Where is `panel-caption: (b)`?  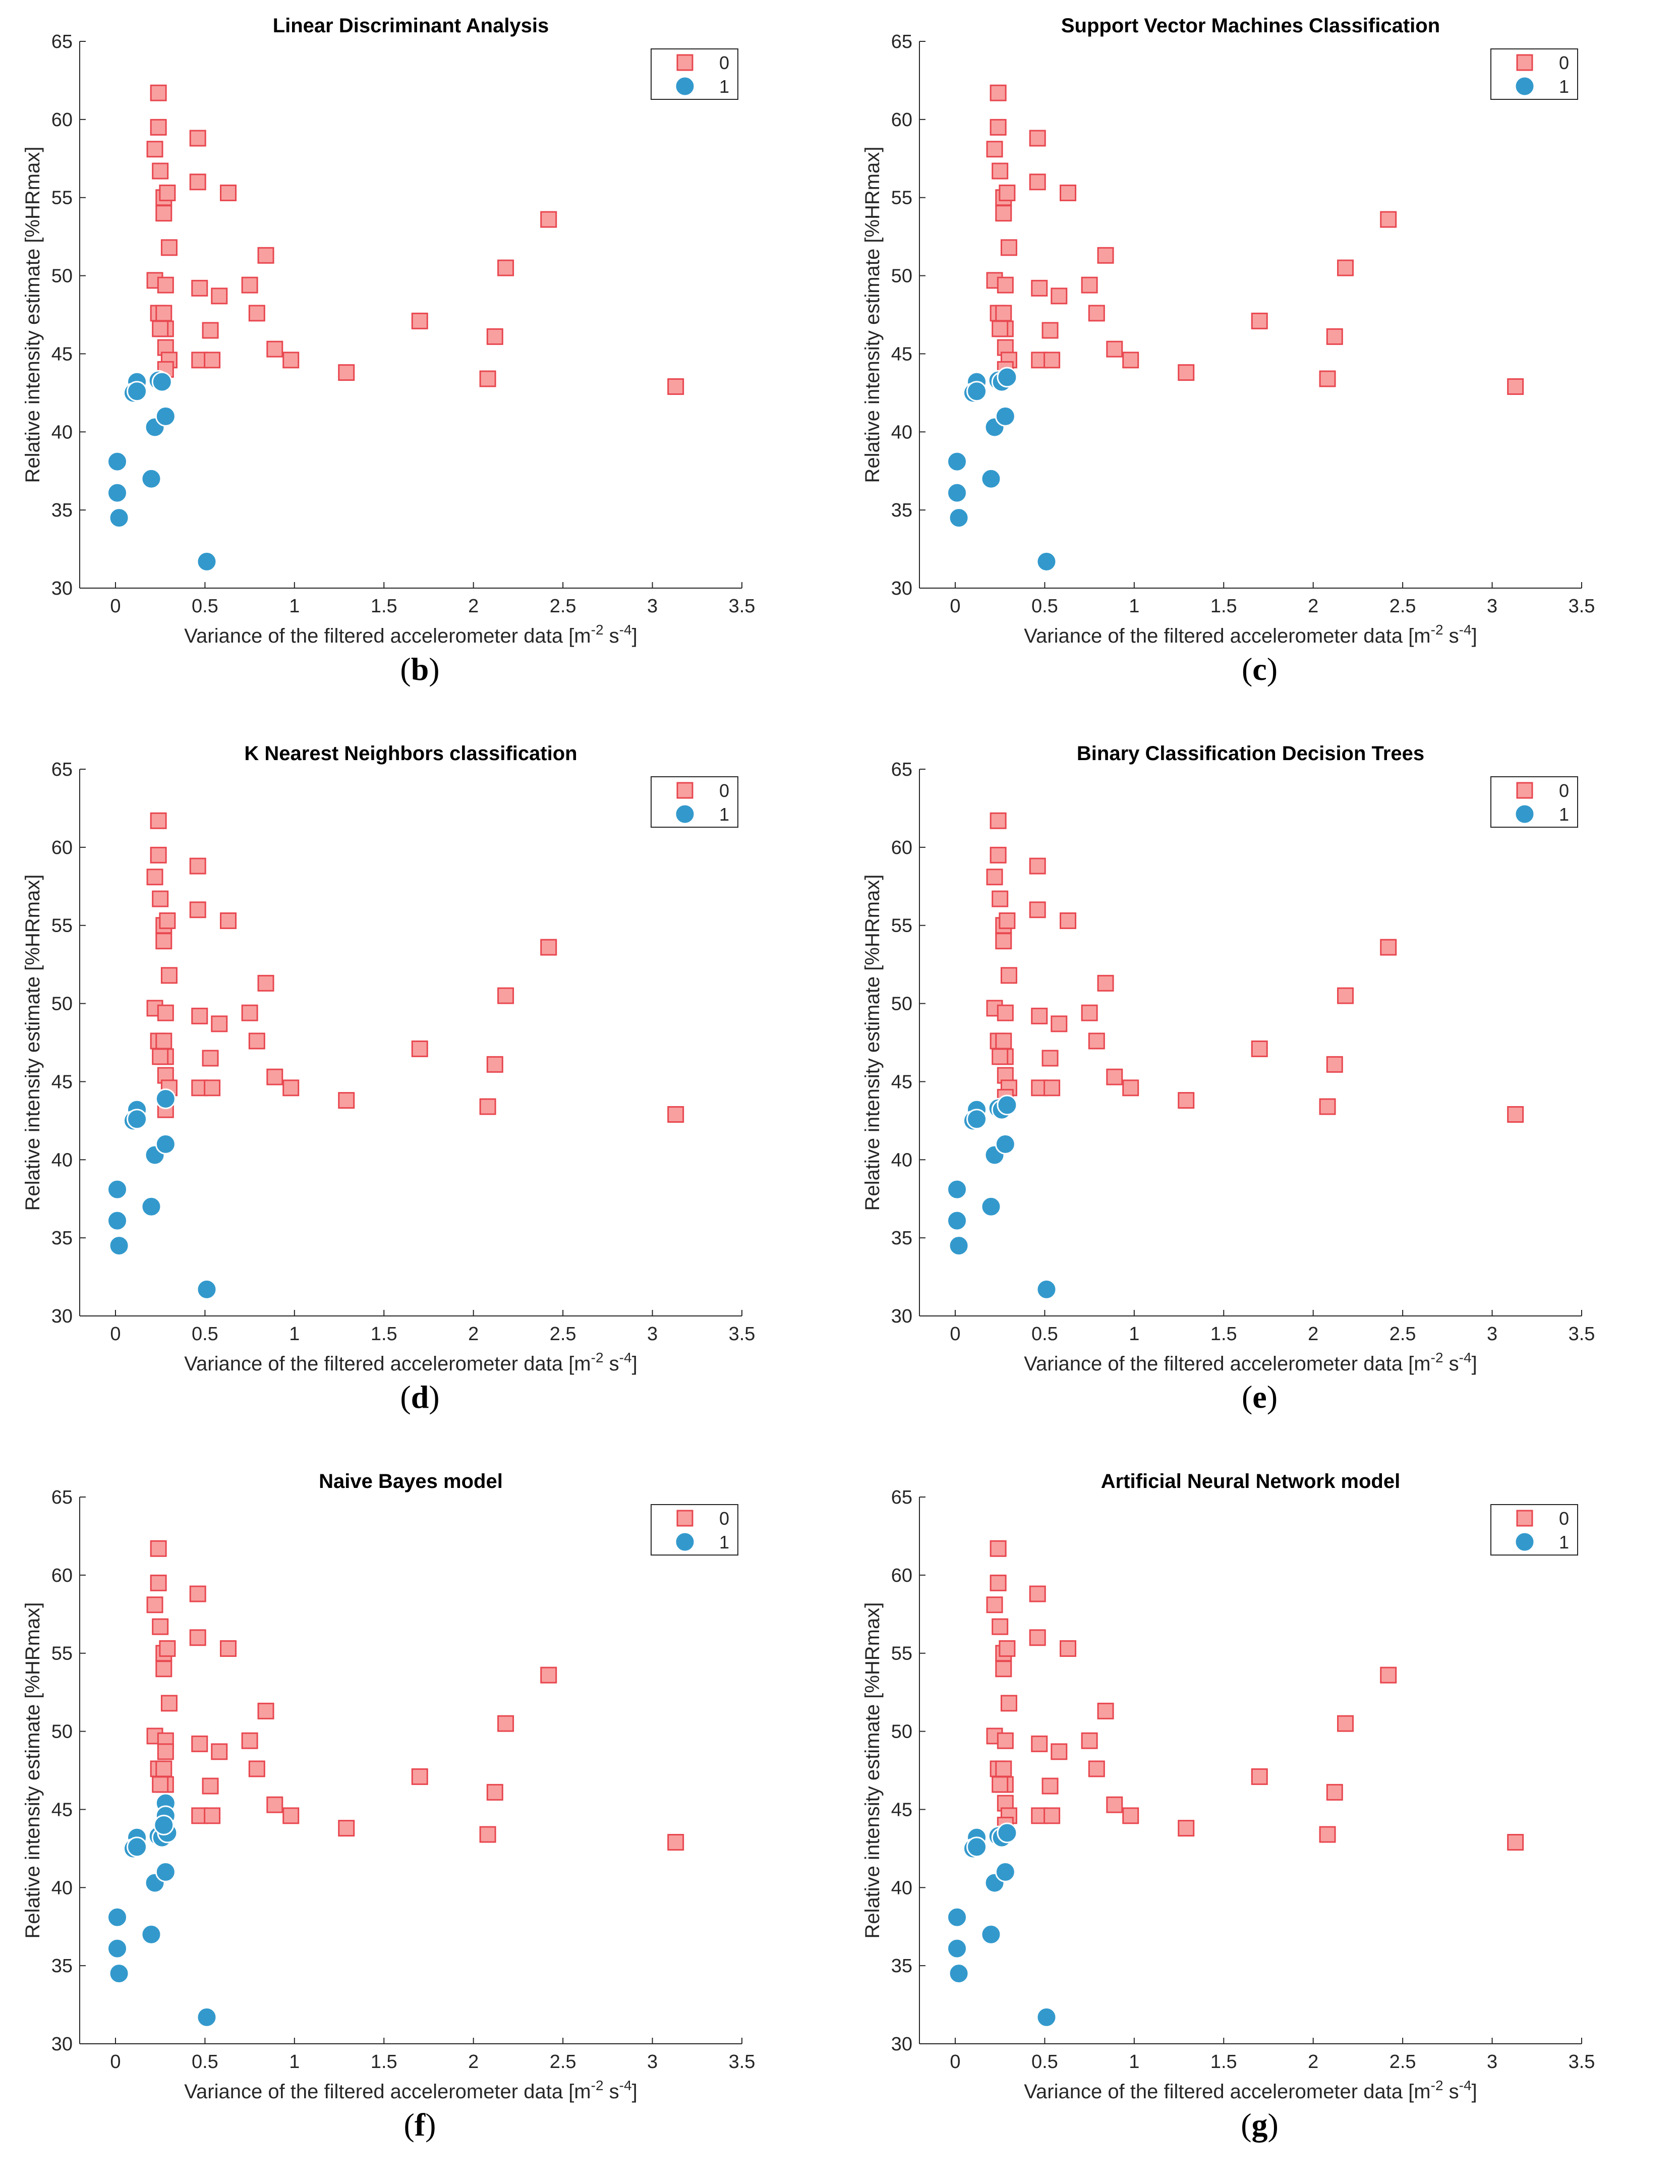 panel-caption: (b) is located at coordinates (420, 669).